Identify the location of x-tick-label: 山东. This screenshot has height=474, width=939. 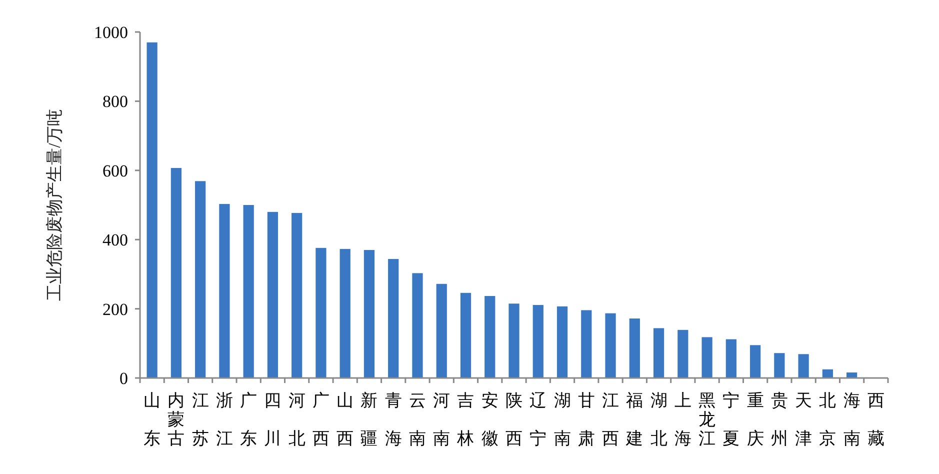
(152, 419).